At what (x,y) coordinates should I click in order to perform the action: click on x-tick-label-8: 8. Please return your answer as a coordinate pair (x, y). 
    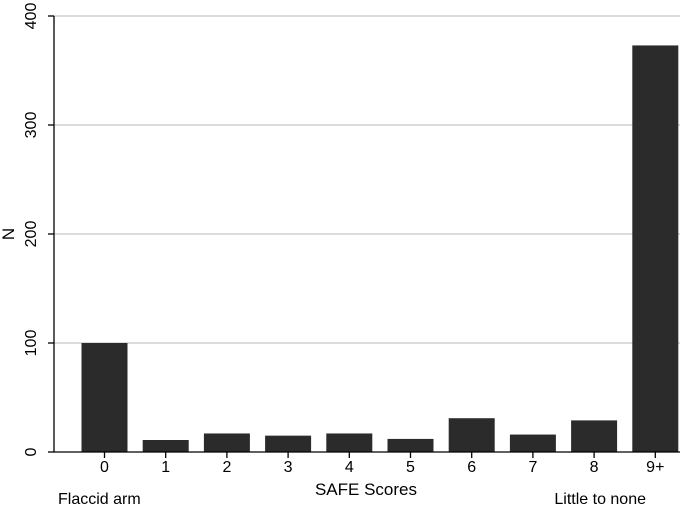
    Looking at the image, I should click on (594, 467).